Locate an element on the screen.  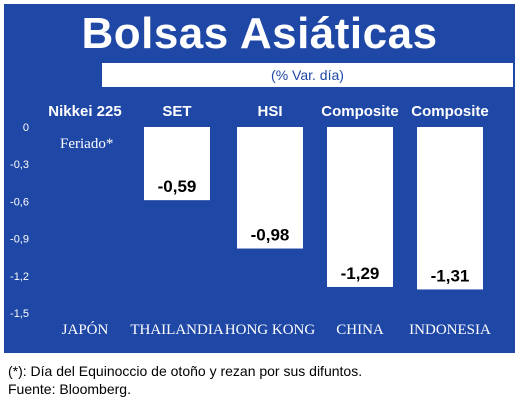
y-tick-label: 0 is located at coordinates (26, 128).